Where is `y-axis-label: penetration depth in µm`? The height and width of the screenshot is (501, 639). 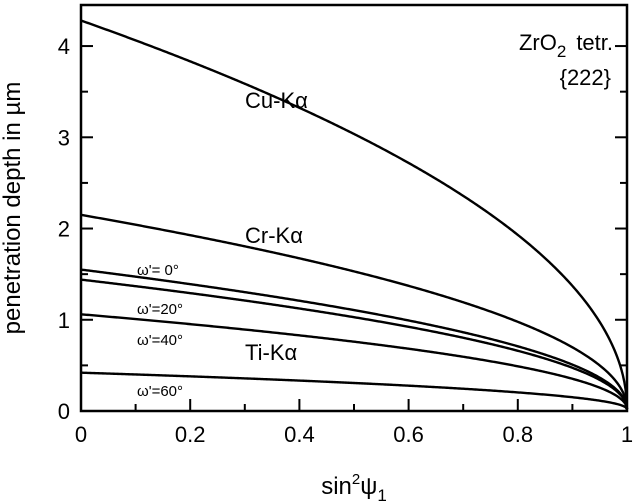
y-axis-label: penetration depth in µm is located at coordinates (13, 208).